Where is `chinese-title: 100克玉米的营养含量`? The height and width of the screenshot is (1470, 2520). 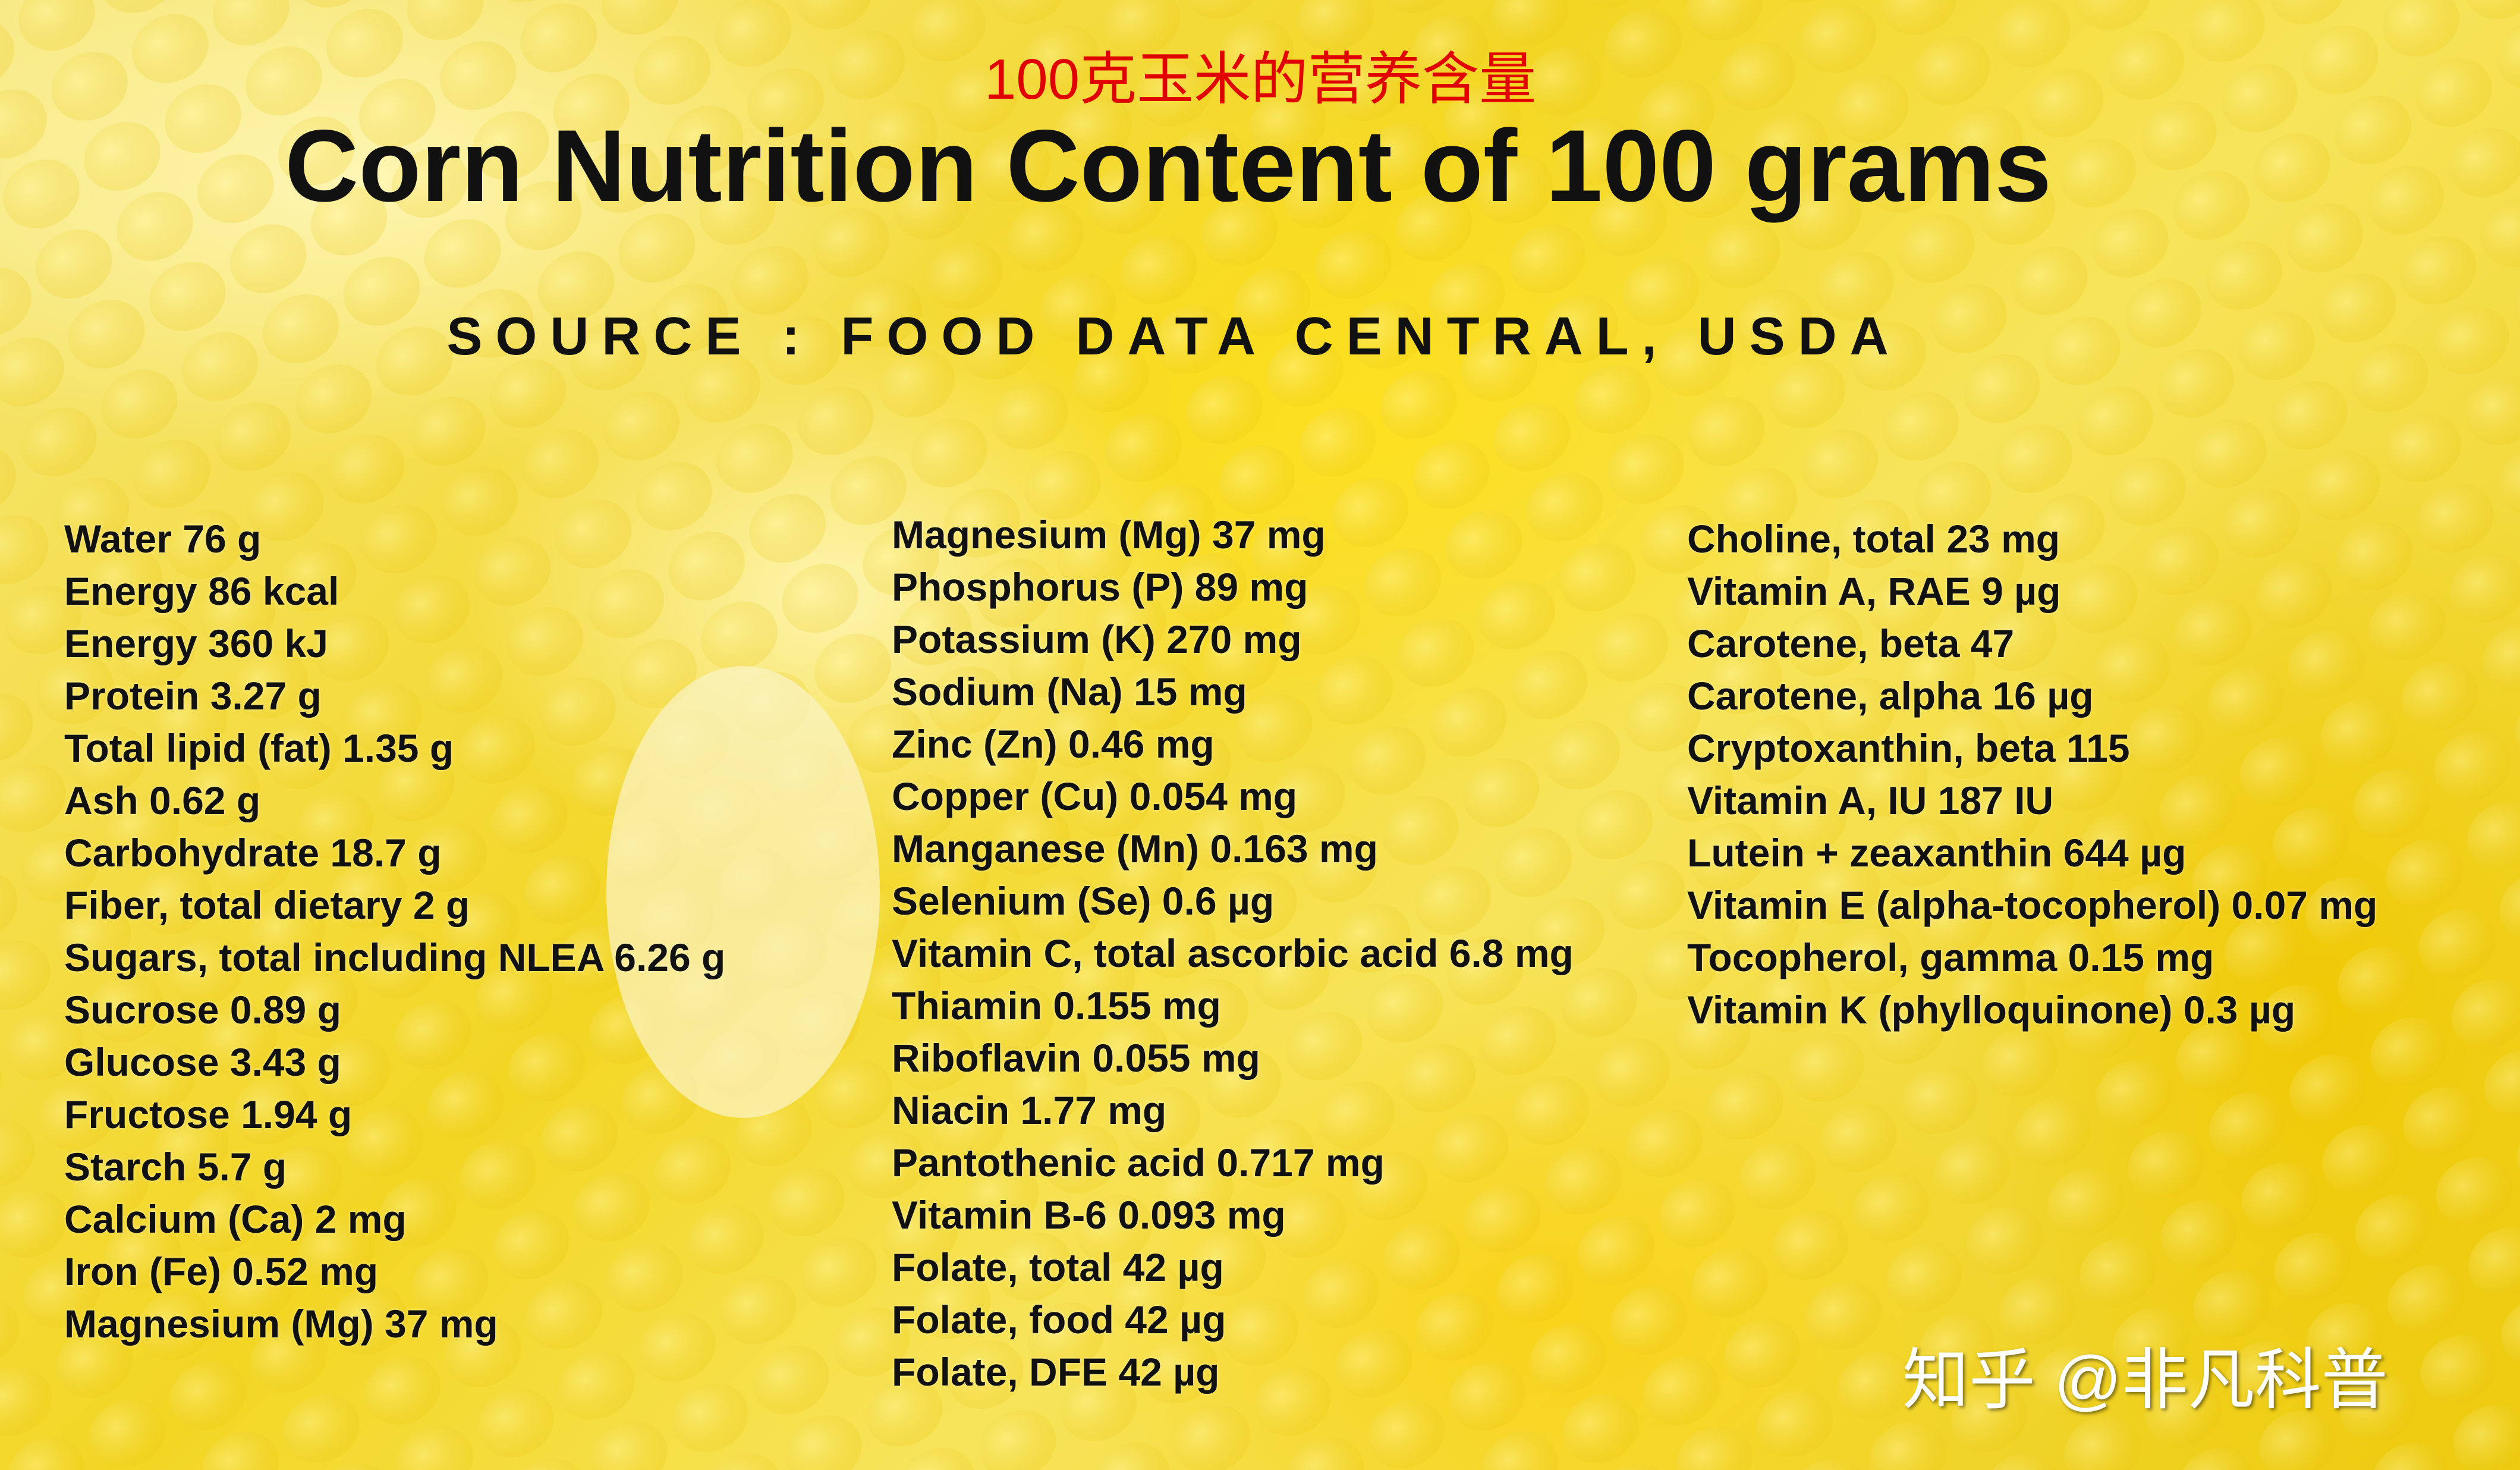
chinese-title: 100克玉米的营养含量 is located at coordinates (1260, 79).